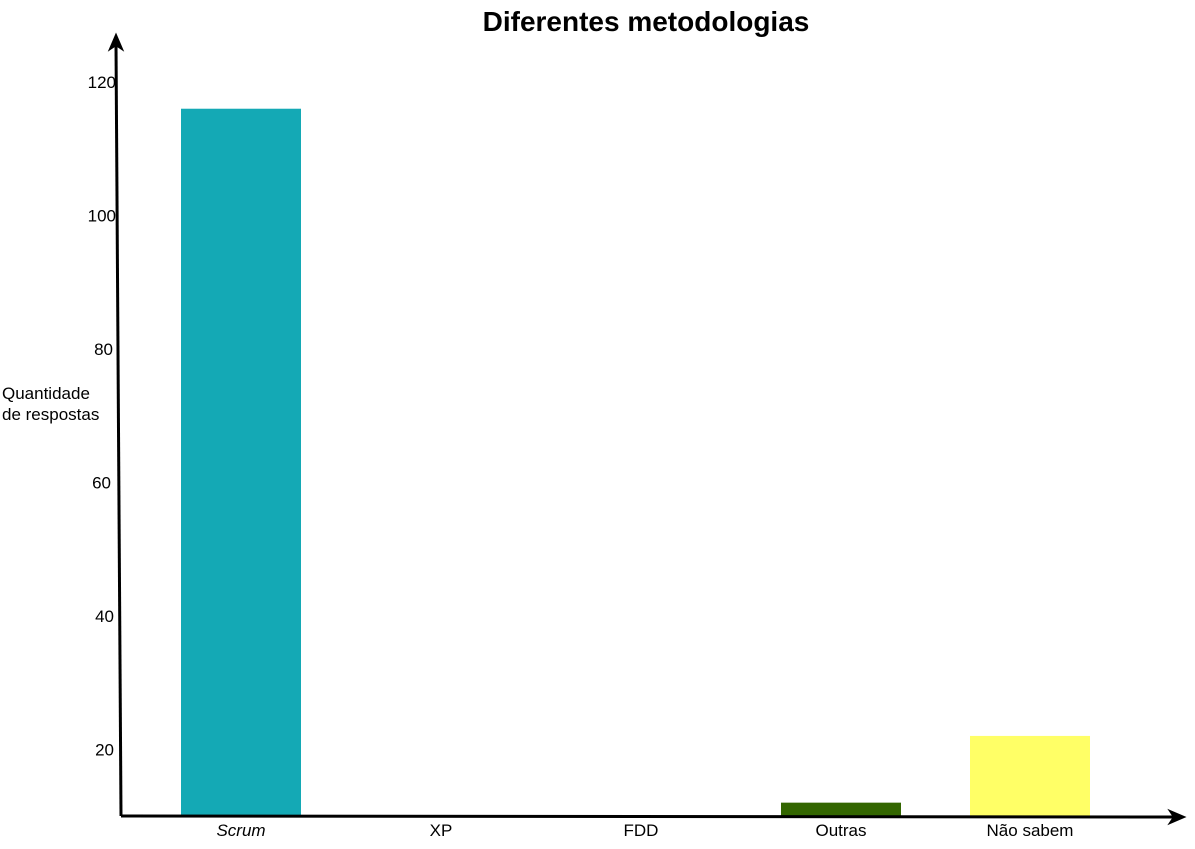 Image resolution: width=1195 pixels, height=849 pixels. I want to click on x-tick-label-2: FDD, so click(641, 830).